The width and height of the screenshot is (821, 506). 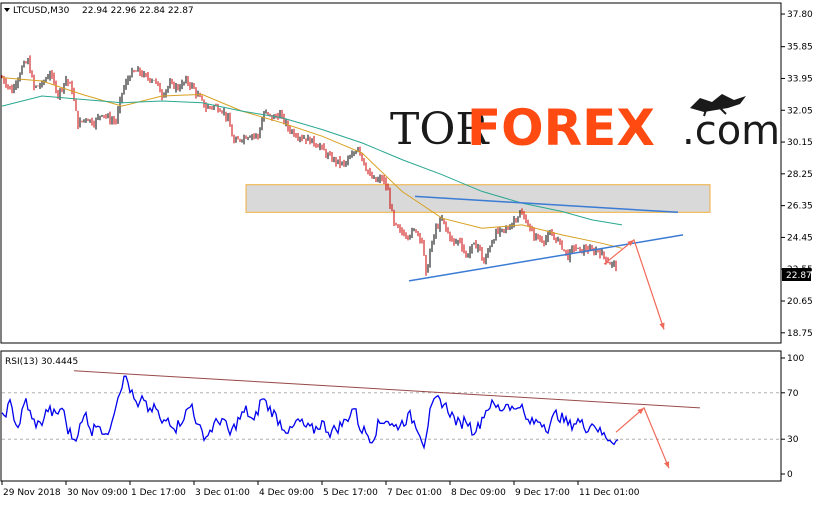 I want to click on dropdown-triangle-icon, so click(x=7, y=10).